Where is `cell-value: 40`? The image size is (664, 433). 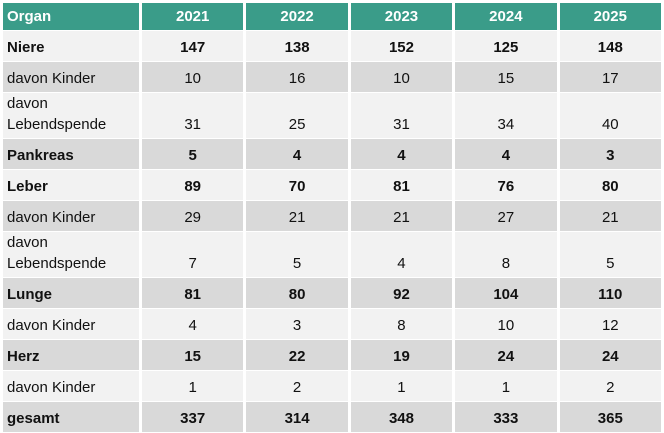
cell-value: 40 is located at coordinates (610, 115).